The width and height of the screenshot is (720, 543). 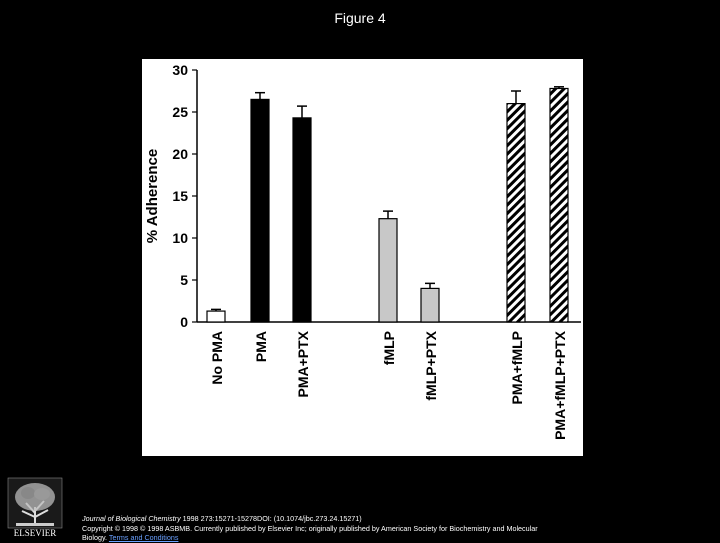 What do you see at coordinates (131, 518) in the screenshot?
I see `citation-journal: Journal of Biological Chemistry` at bounding box center [131, 518].